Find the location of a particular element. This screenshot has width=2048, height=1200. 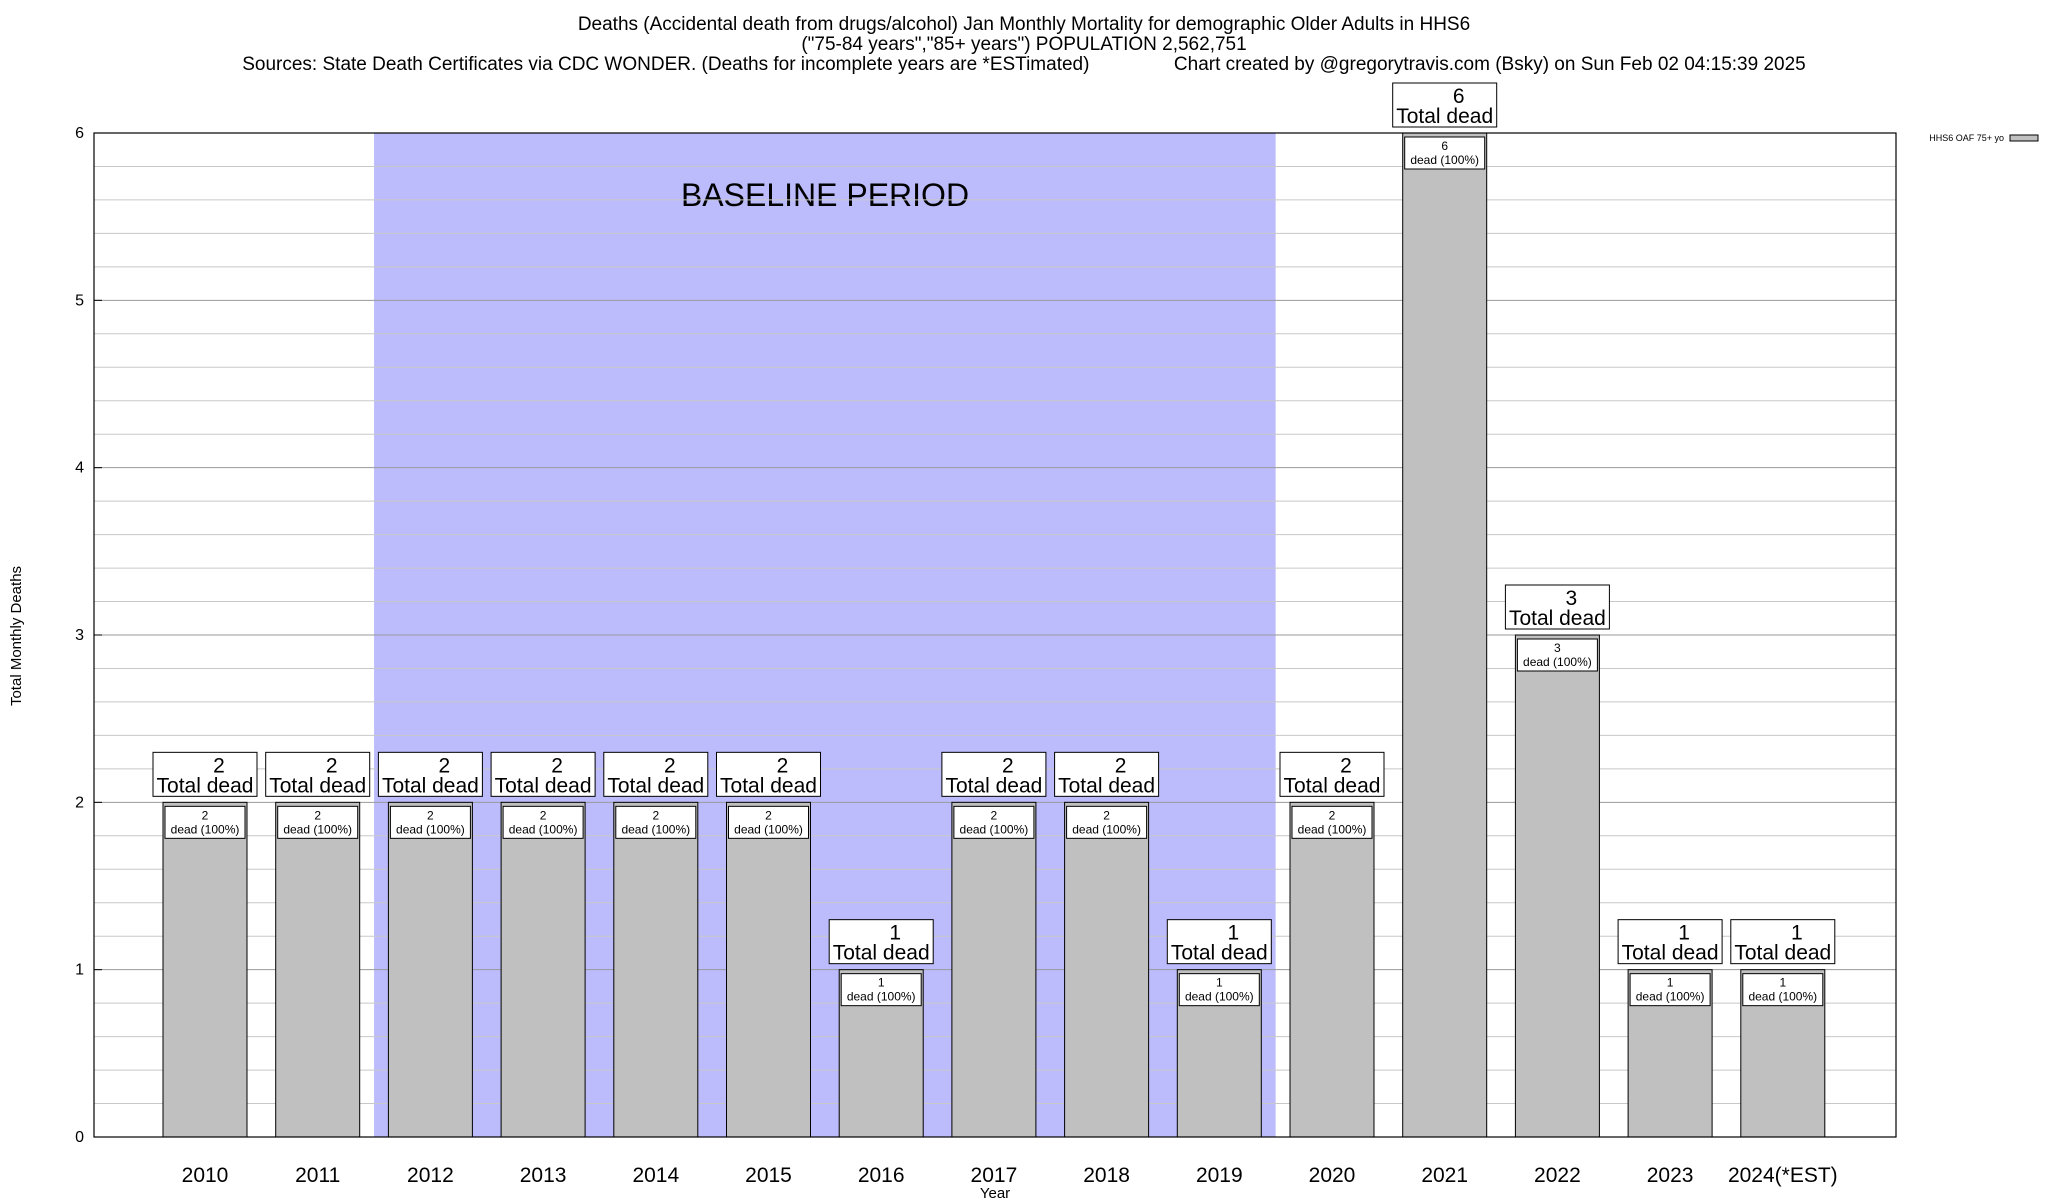

x-tick-label: 2015 is located at coordinates (768, 1175).